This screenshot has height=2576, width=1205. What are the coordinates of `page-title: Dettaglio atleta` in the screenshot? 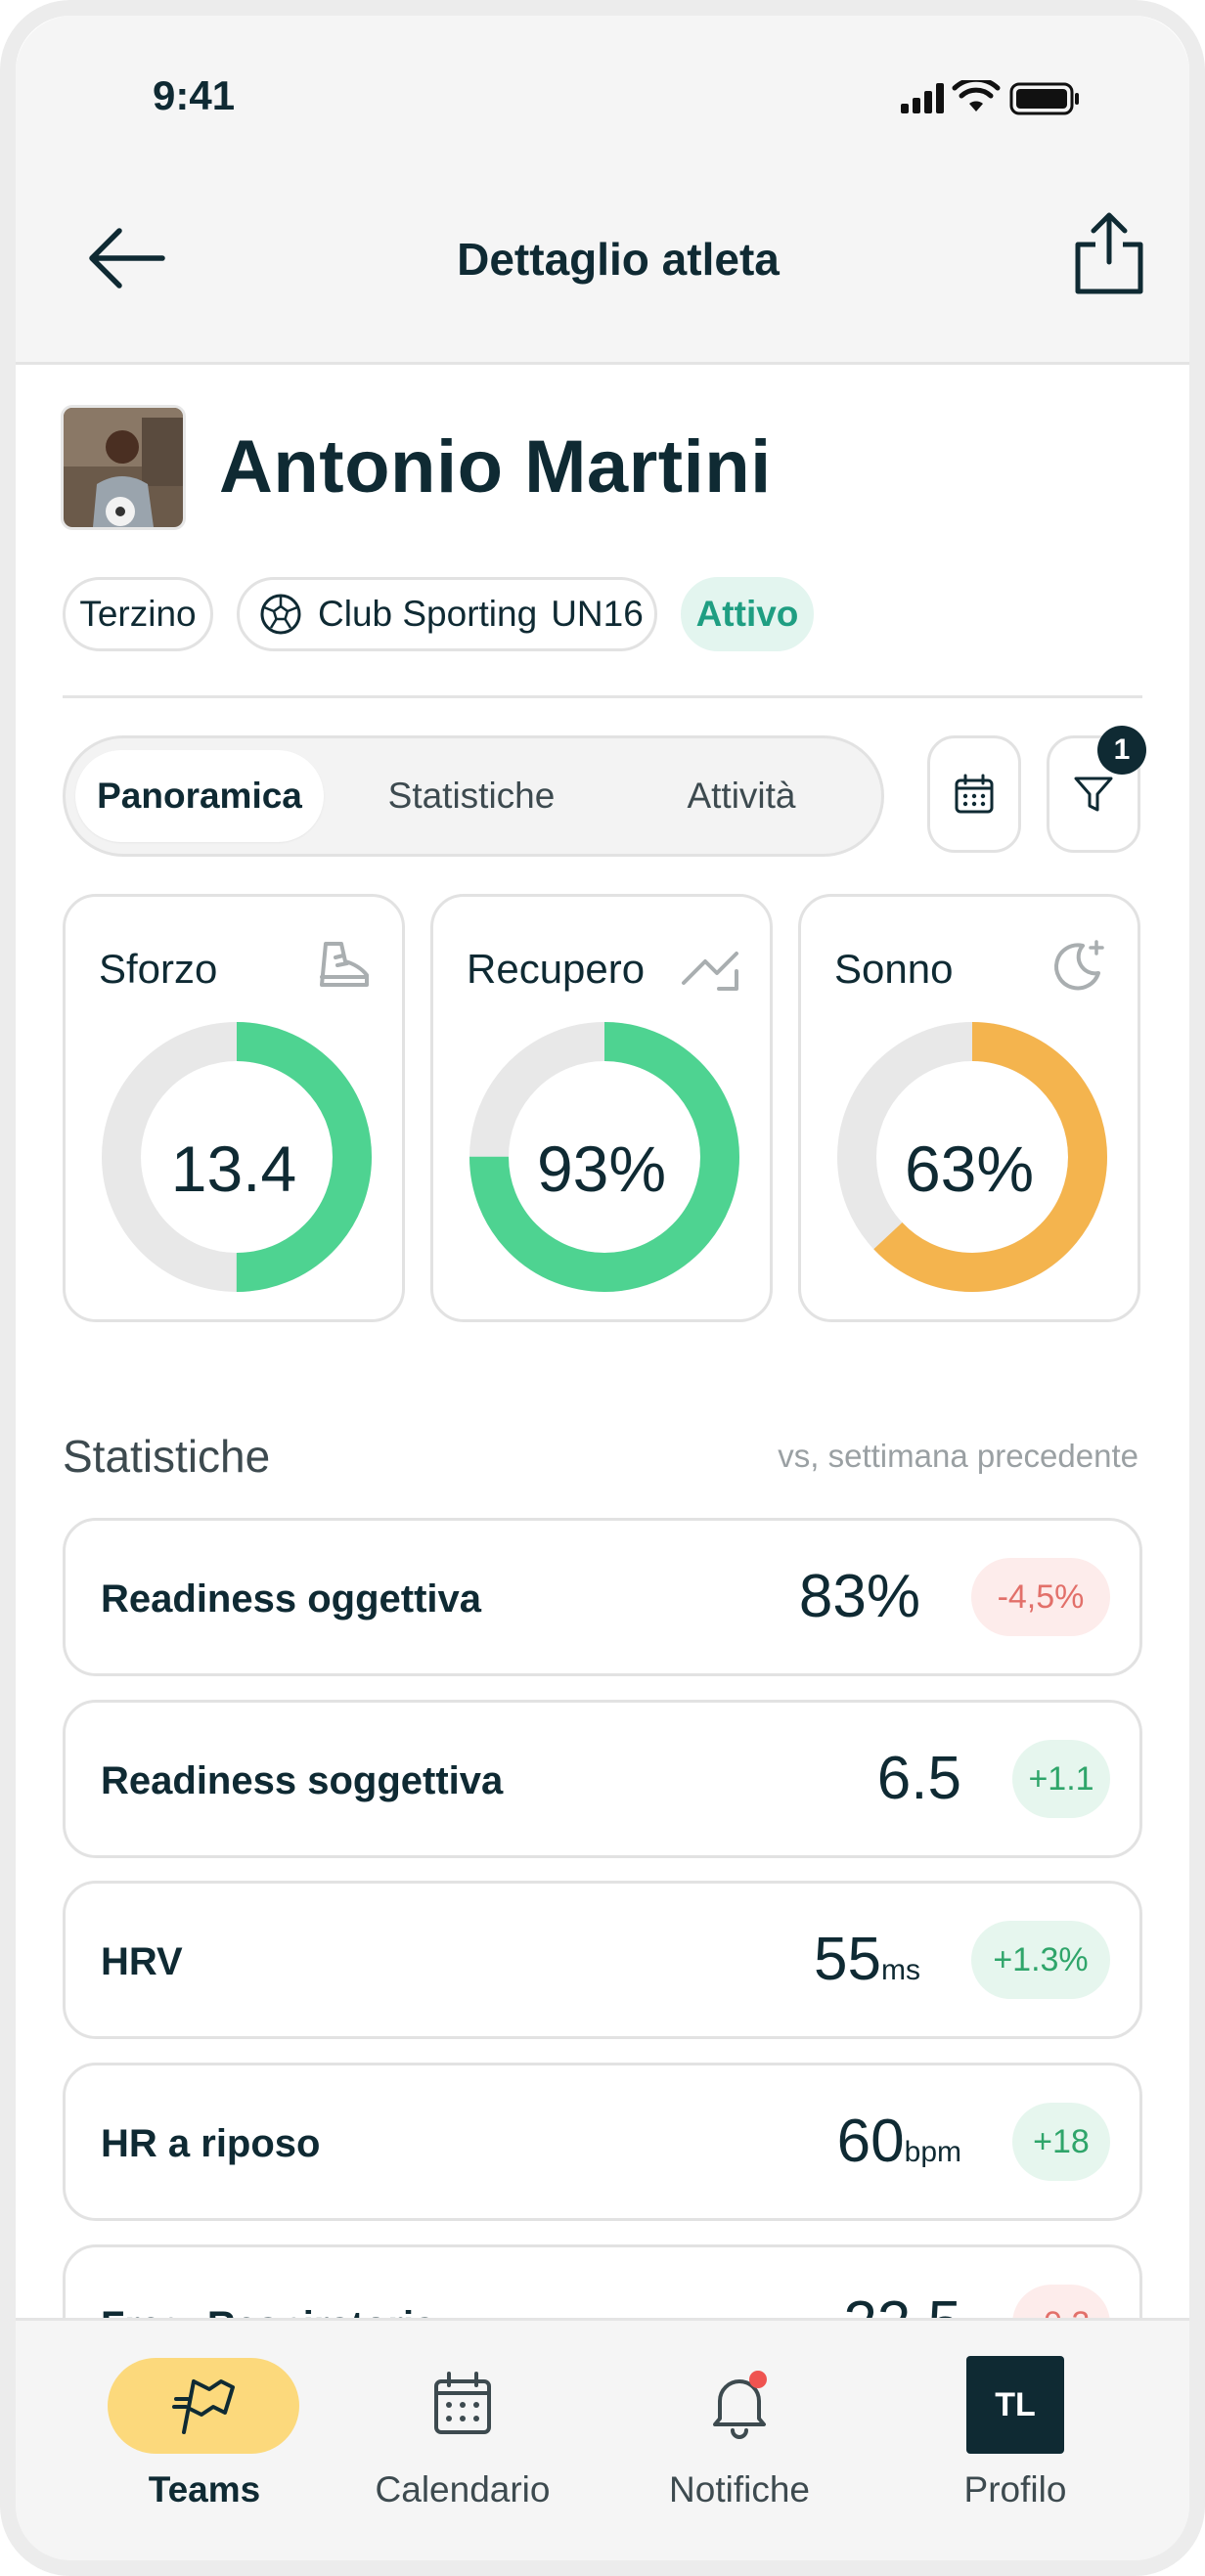 It's located at (618, 259).